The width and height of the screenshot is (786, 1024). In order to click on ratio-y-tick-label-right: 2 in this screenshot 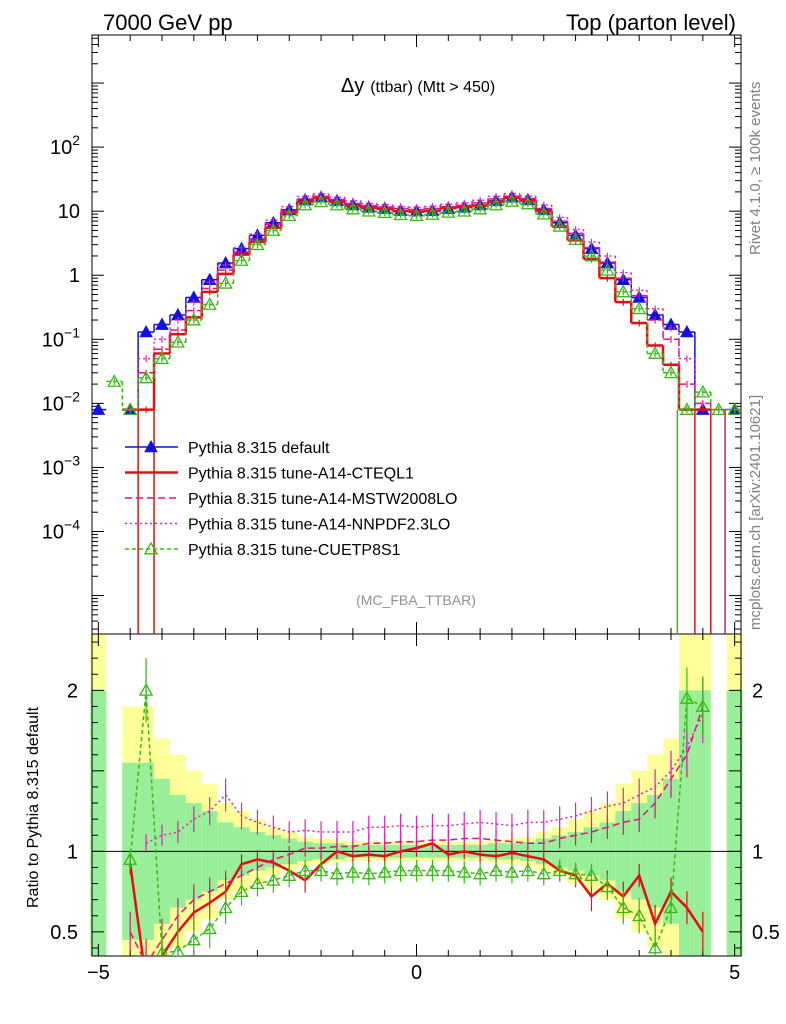, I will do `click(757, 691)`.